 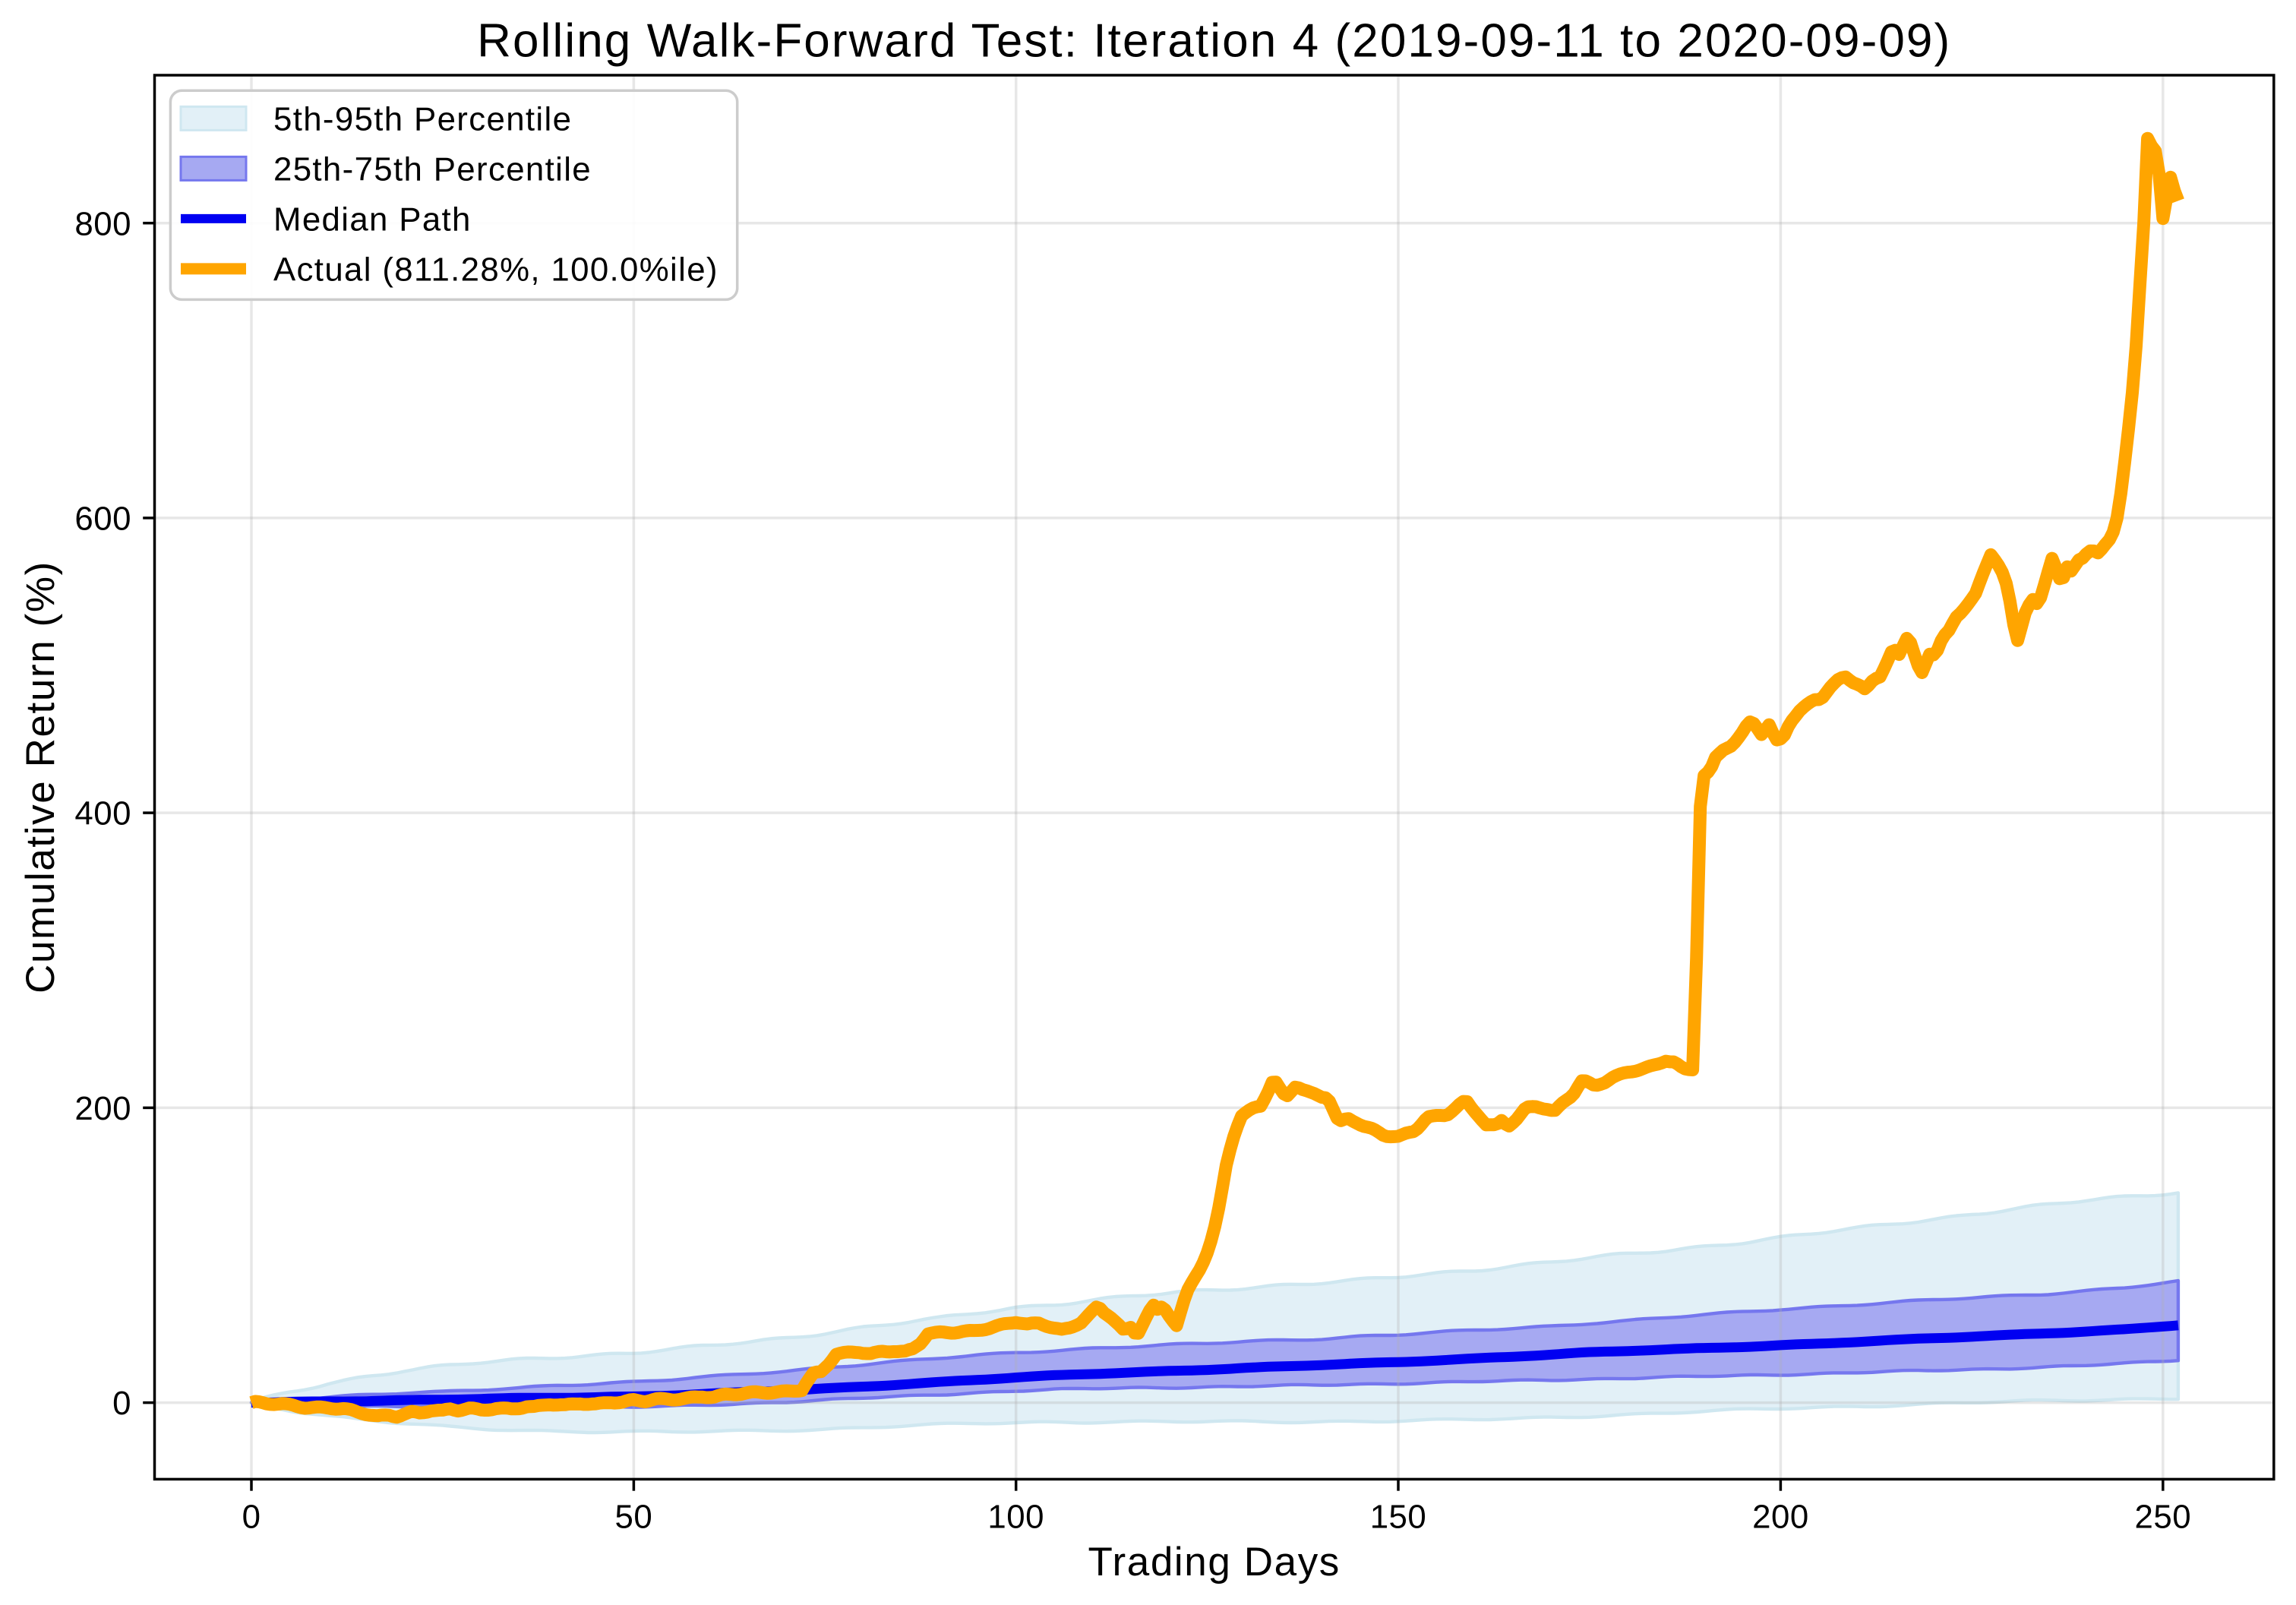 I want to click on svg-text: 250, so click(x=2163, y=1517).